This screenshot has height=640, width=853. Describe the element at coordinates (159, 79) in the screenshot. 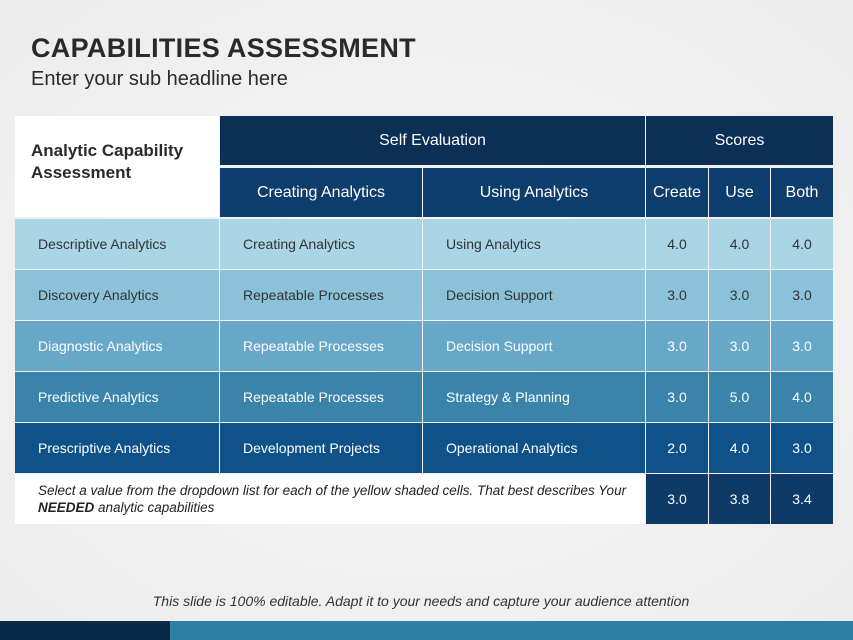

I see `page-subtitle: Enter your sub headline here` at that location.